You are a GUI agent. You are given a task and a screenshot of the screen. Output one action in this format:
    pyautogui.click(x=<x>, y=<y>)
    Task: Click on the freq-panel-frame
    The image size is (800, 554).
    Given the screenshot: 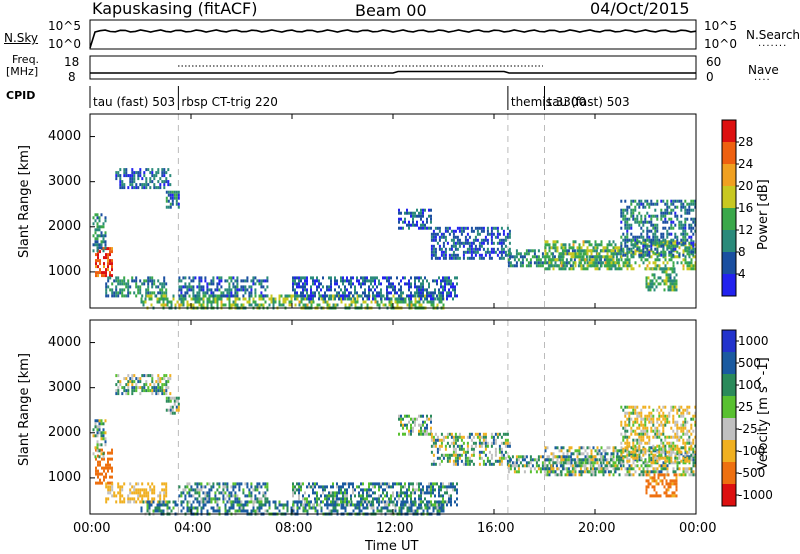 What is the action you would take?
    pyautogui.click(x=393, y=67)
    